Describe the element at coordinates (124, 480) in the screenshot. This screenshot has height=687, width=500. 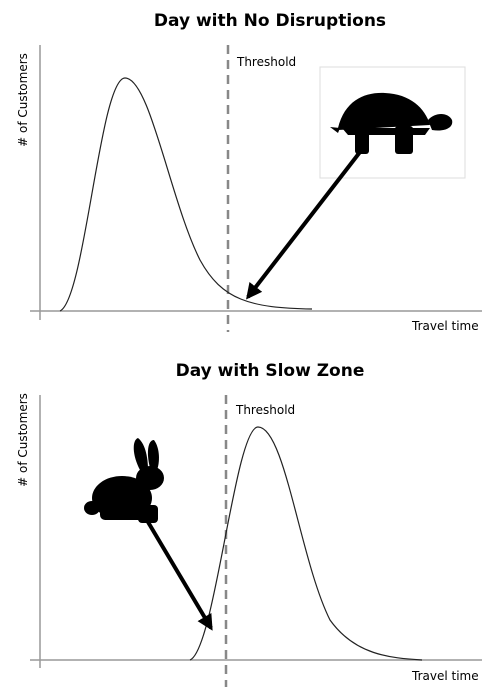
I see `rabbit-icon` at that location.